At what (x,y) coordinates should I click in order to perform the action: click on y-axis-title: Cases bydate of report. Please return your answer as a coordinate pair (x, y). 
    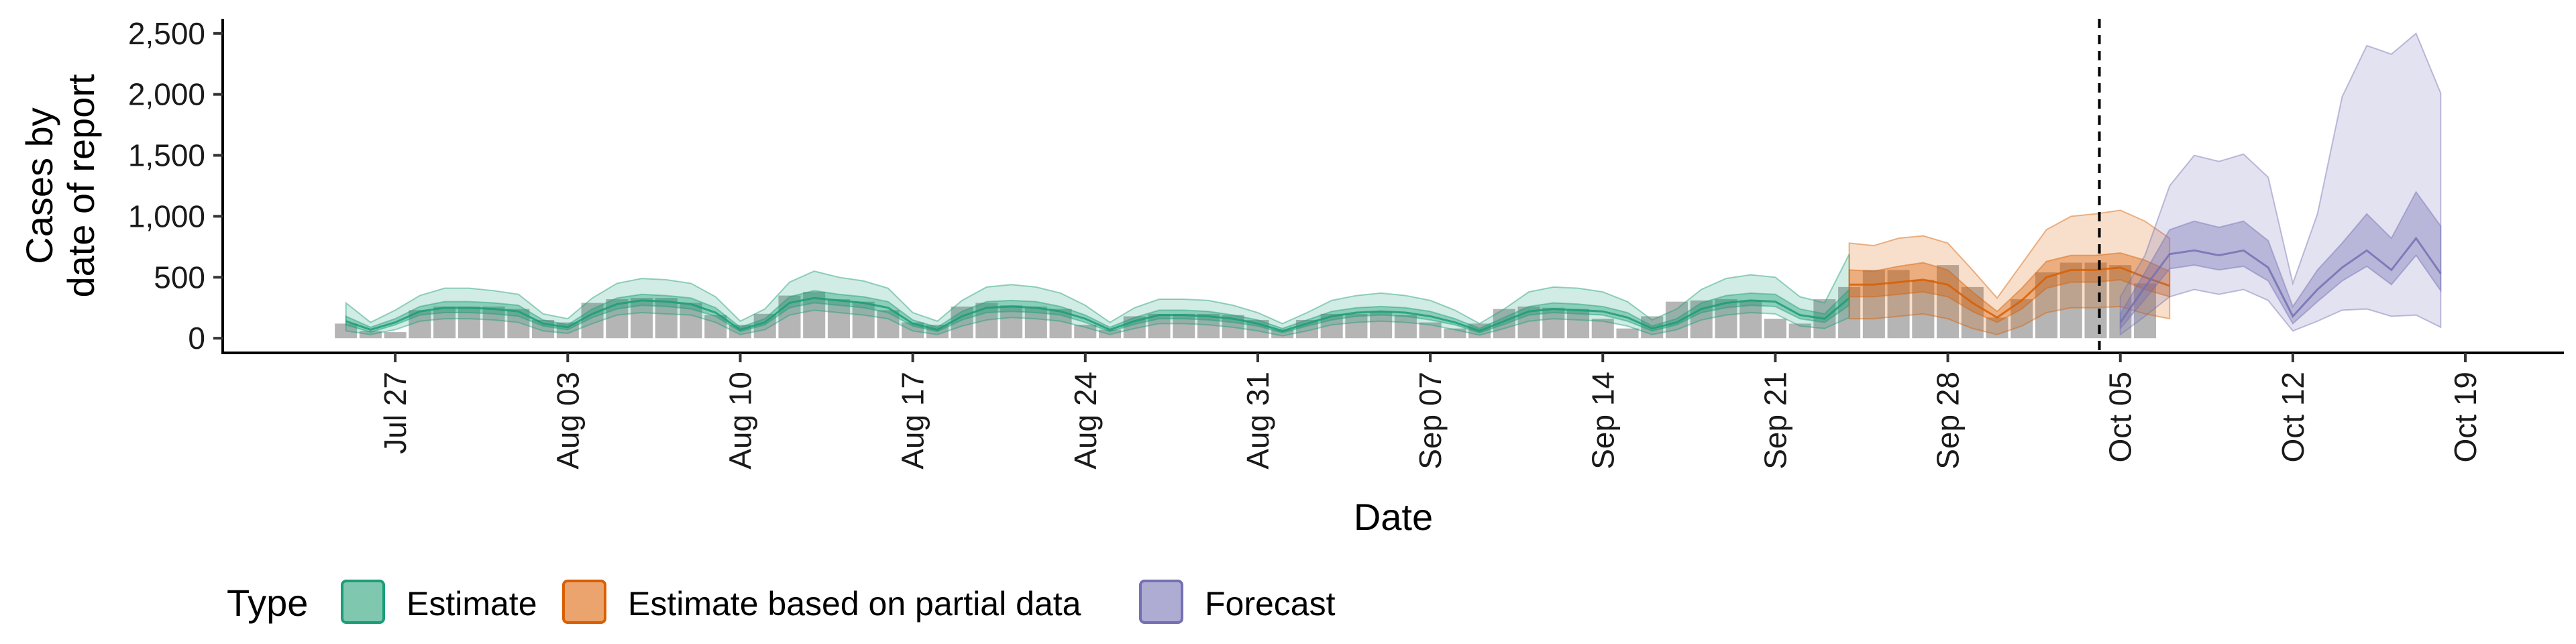
    Looking at the image, I should click on (60, 186).